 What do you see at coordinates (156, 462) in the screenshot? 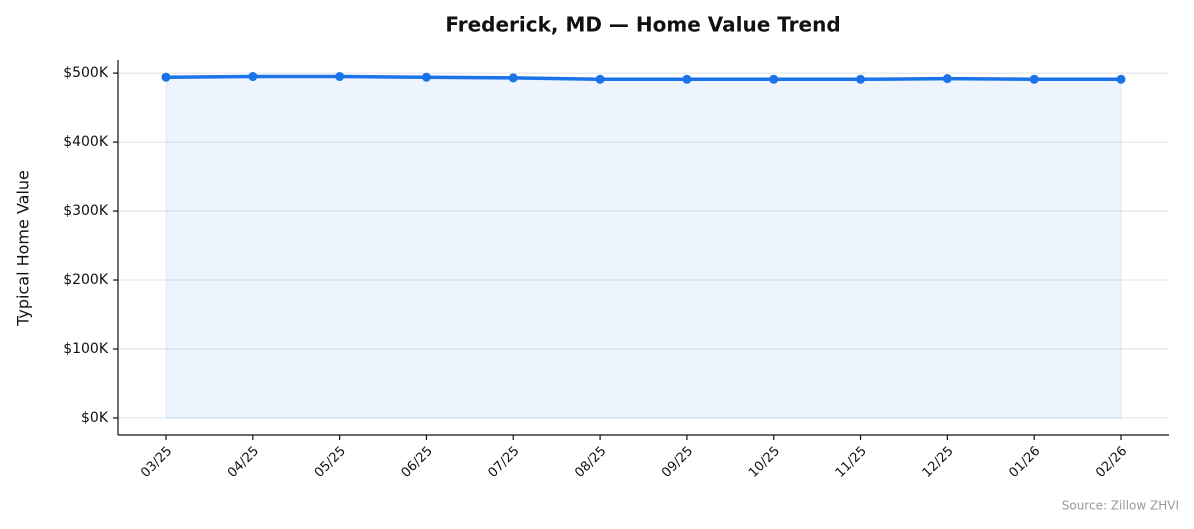
I see `x-tick-label: 03/25` at bounding box center [156, 462].